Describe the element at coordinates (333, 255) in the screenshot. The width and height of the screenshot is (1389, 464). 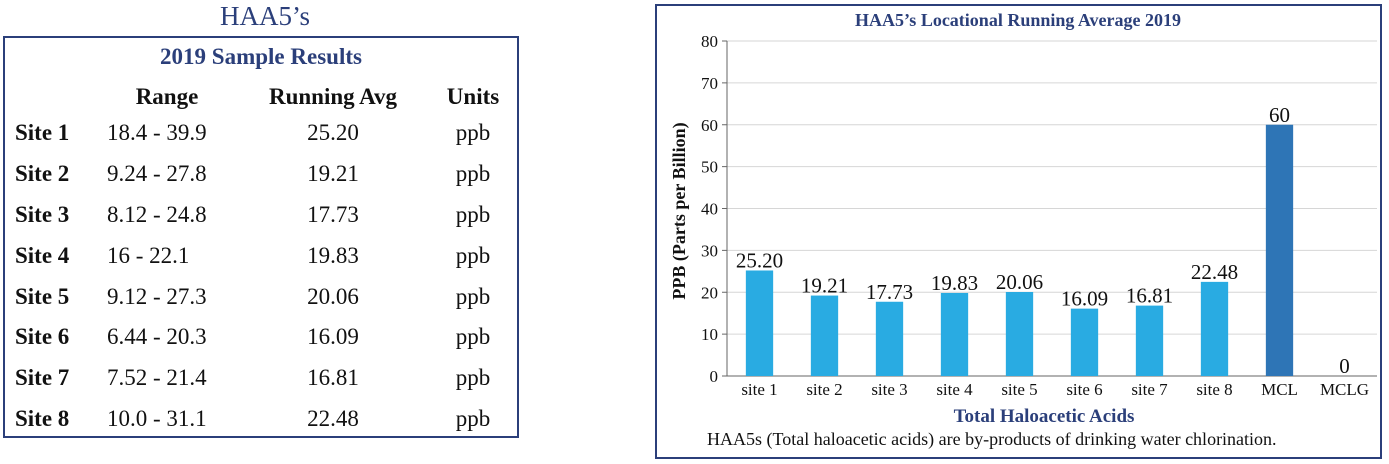
I see `site-running-avg: 19.83` at that location.